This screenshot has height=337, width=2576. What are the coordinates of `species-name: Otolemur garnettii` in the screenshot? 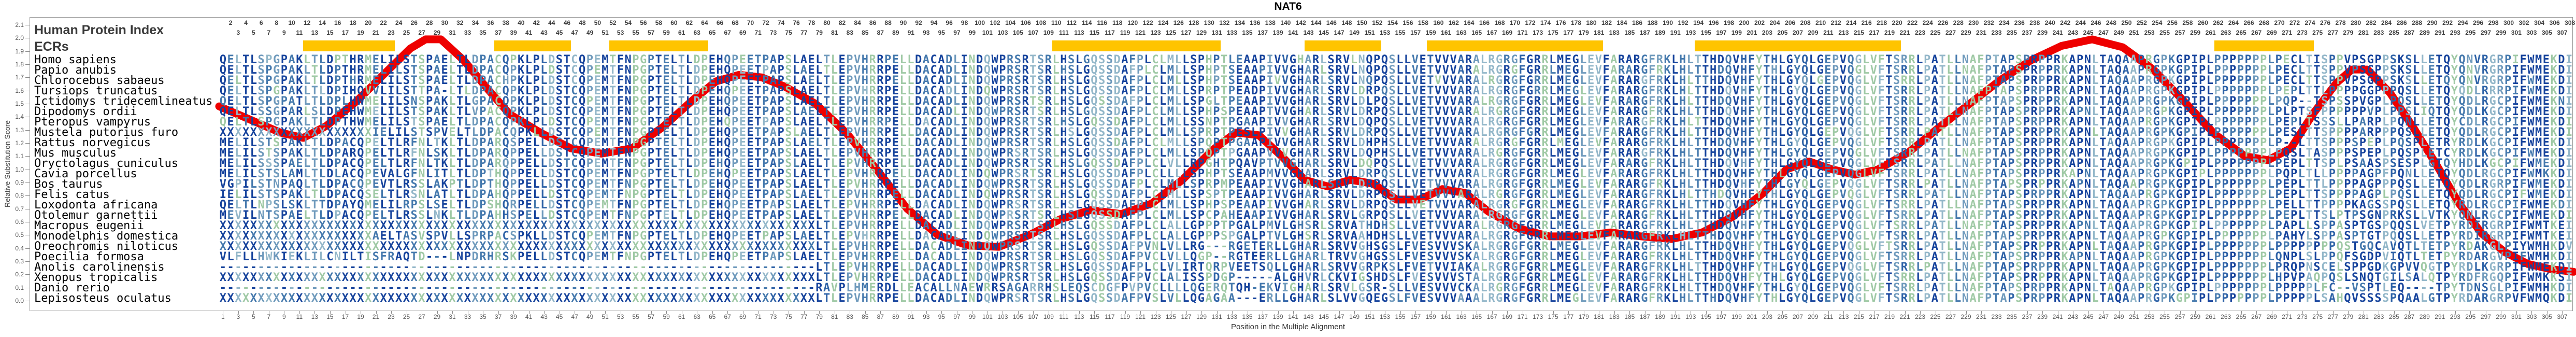 It's located at (96, 215).